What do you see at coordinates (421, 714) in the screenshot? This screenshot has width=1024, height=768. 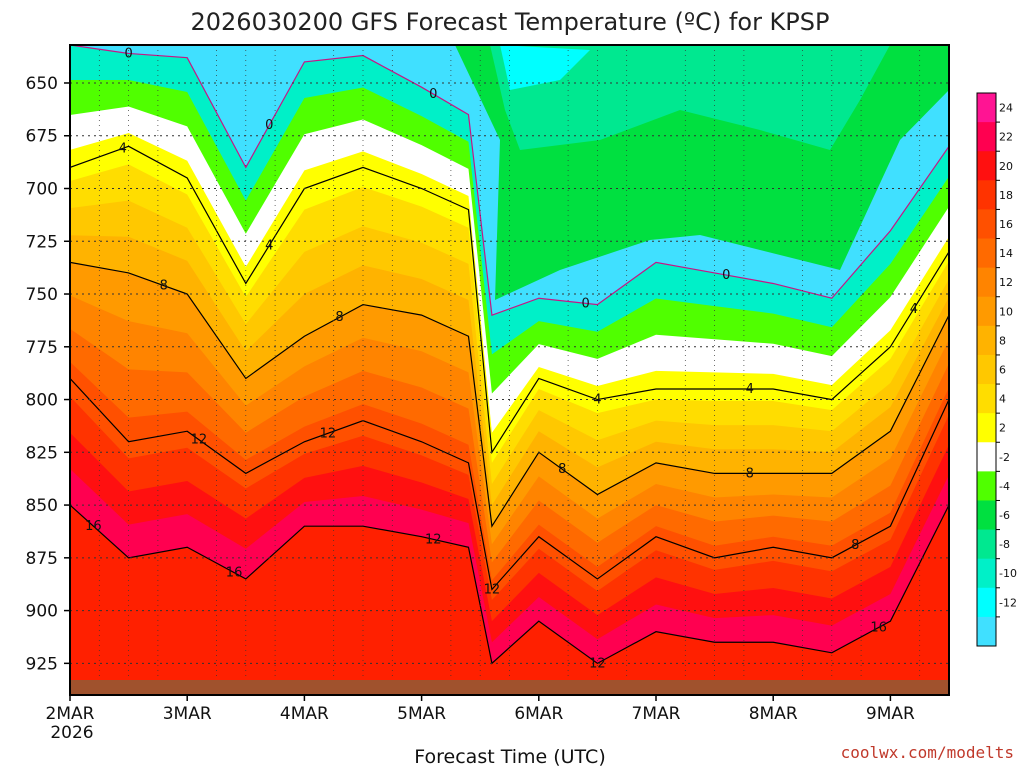 I see `x-tick-label: 5MAR` at bounding box center [421, 714].